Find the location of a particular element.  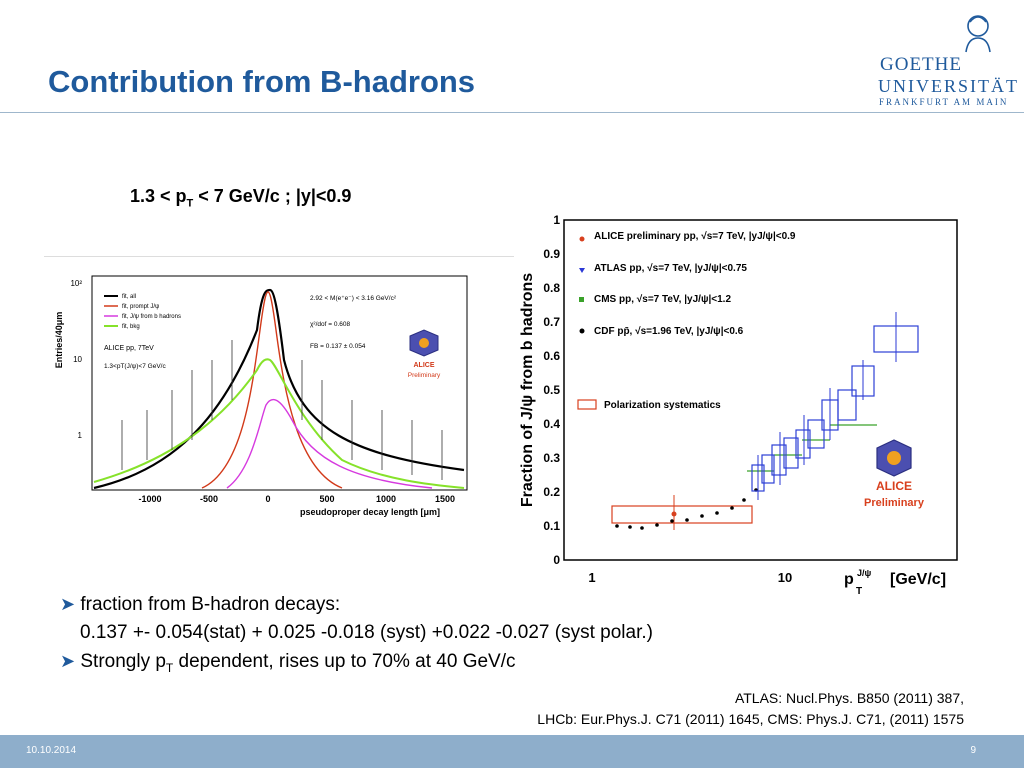

right-ytick-0.8: 0.8 is located at coordinates (551, 288).